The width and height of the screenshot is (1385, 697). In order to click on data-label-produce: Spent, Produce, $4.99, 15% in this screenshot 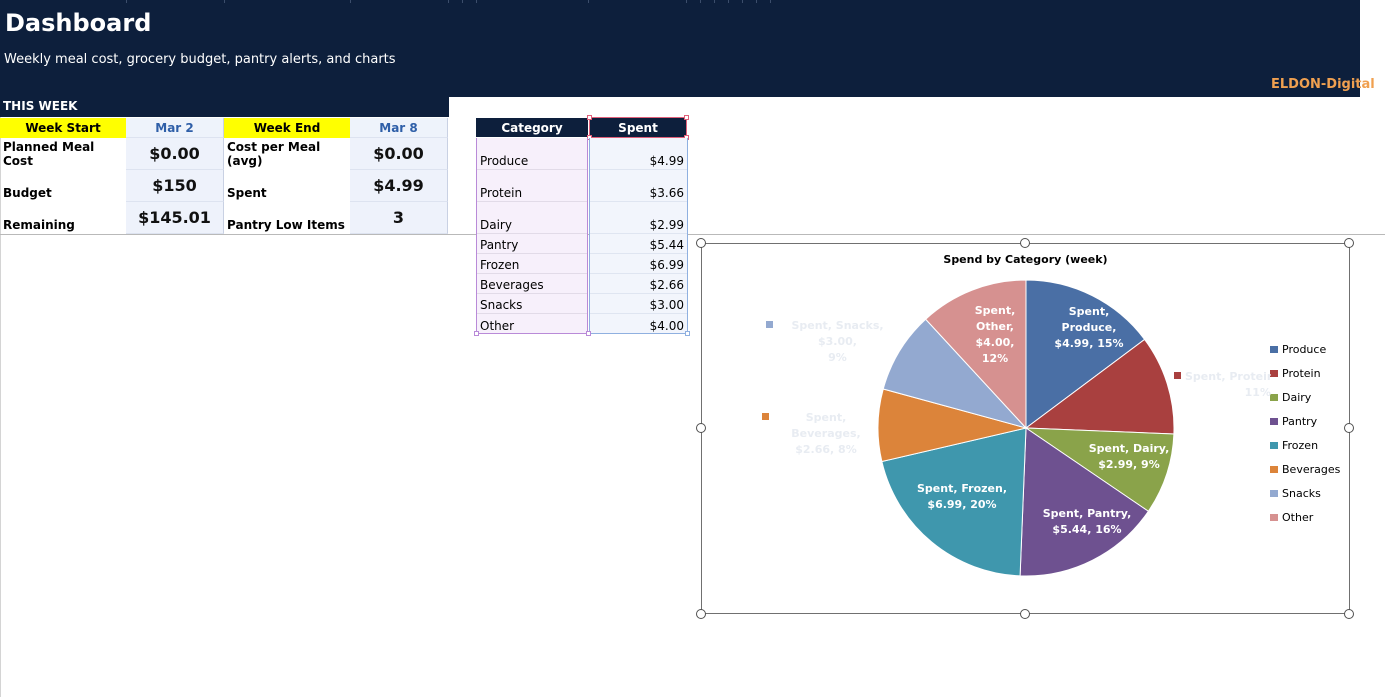, I will do `click(1089, 327)`.